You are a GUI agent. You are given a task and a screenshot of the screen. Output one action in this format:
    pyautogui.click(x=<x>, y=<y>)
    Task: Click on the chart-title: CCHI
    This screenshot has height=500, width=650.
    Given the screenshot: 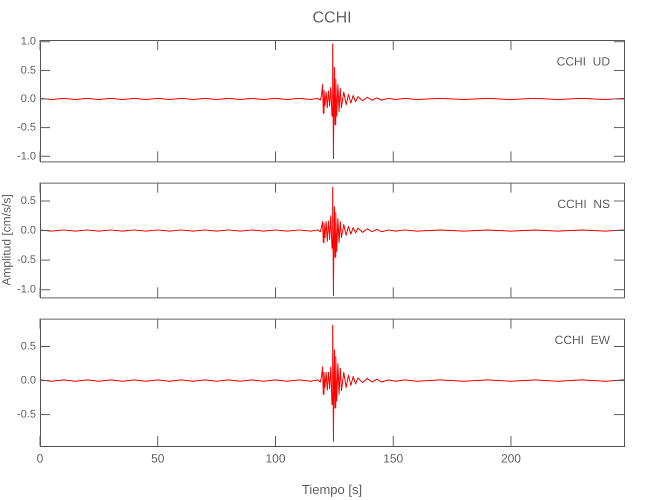 What is the action you would take?
    pyautogui.click(x=332, y=17)
    